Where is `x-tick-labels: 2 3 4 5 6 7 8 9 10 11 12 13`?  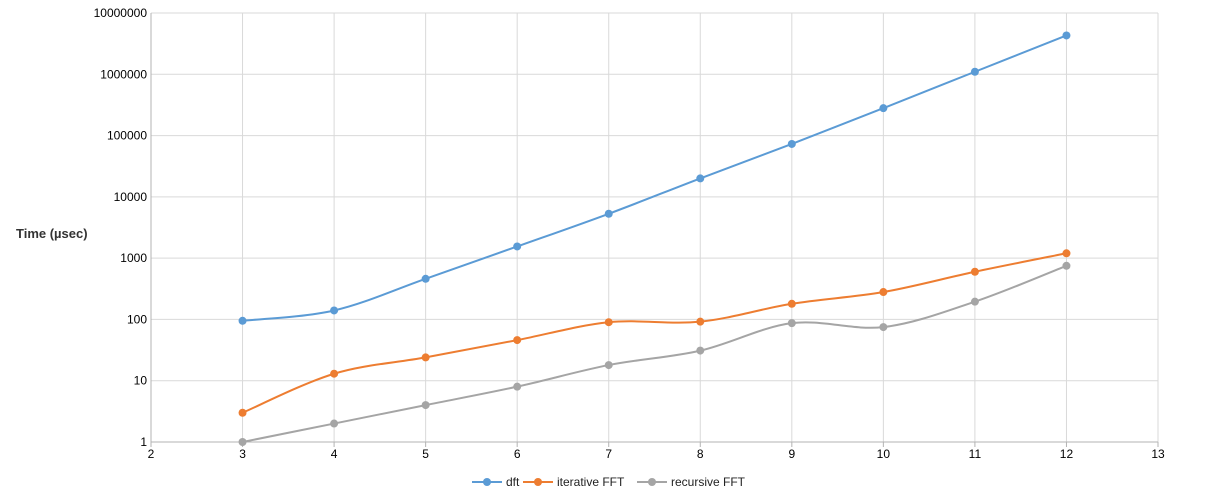 x-tick-labels: 2 3 4 5 6 7 8 9 10 11 12 13 is located at coordinates (656, 454).